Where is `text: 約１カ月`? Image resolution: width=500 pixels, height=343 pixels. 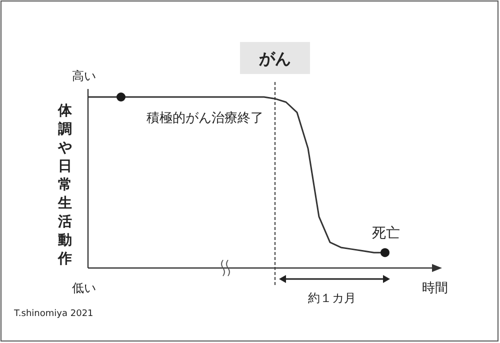 text: 約１カ月 is located at coordinates (332, 298).